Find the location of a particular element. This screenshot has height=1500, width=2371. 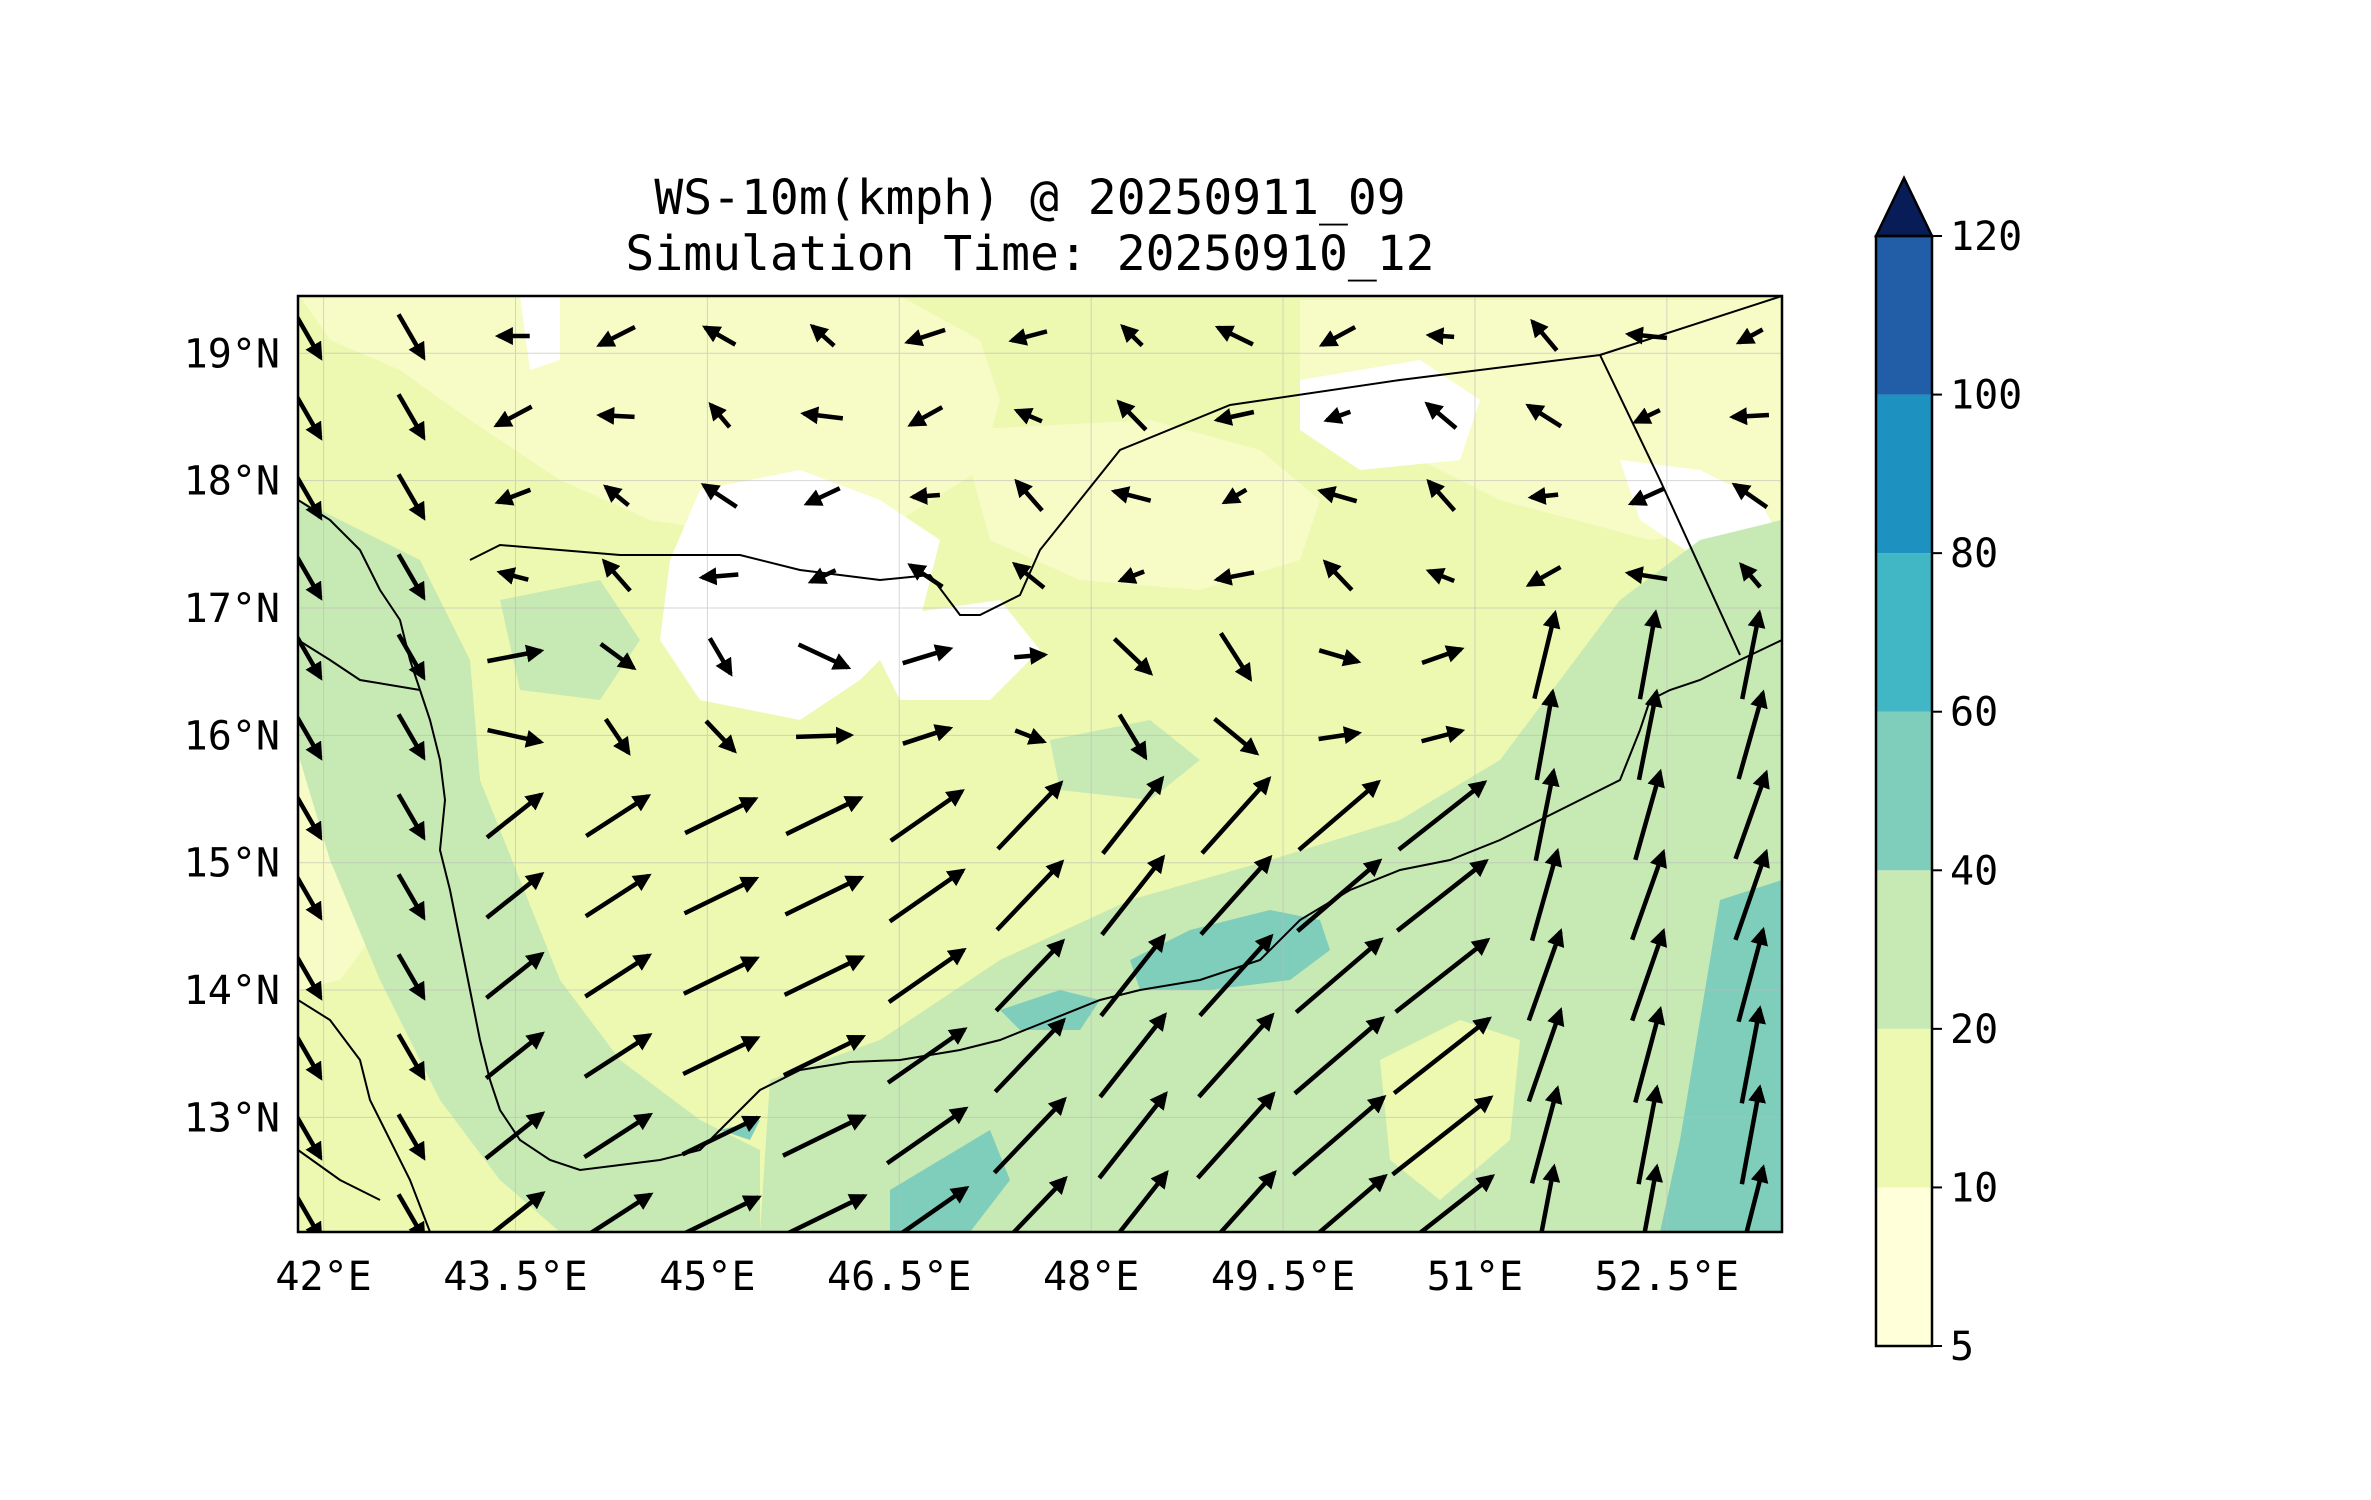

colorbar-tick-label: 10 is located at coordinates (1974, 1188).